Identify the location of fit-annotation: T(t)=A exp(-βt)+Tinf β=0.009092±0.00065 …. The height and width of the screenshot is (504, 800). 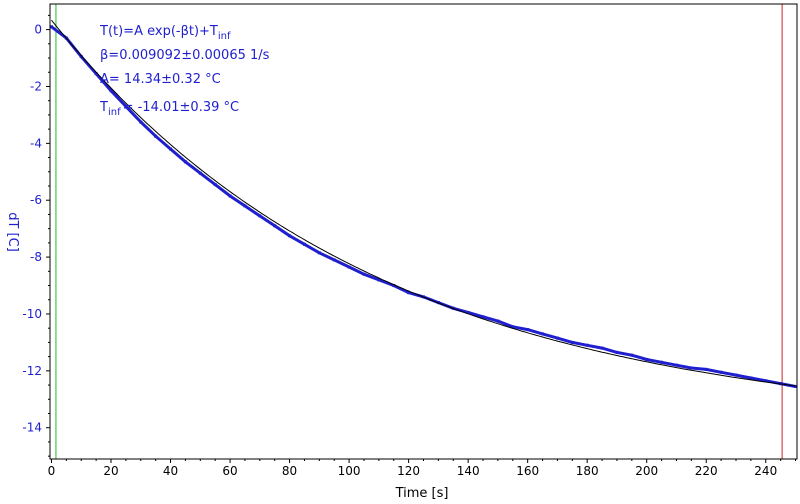
(184, 71).